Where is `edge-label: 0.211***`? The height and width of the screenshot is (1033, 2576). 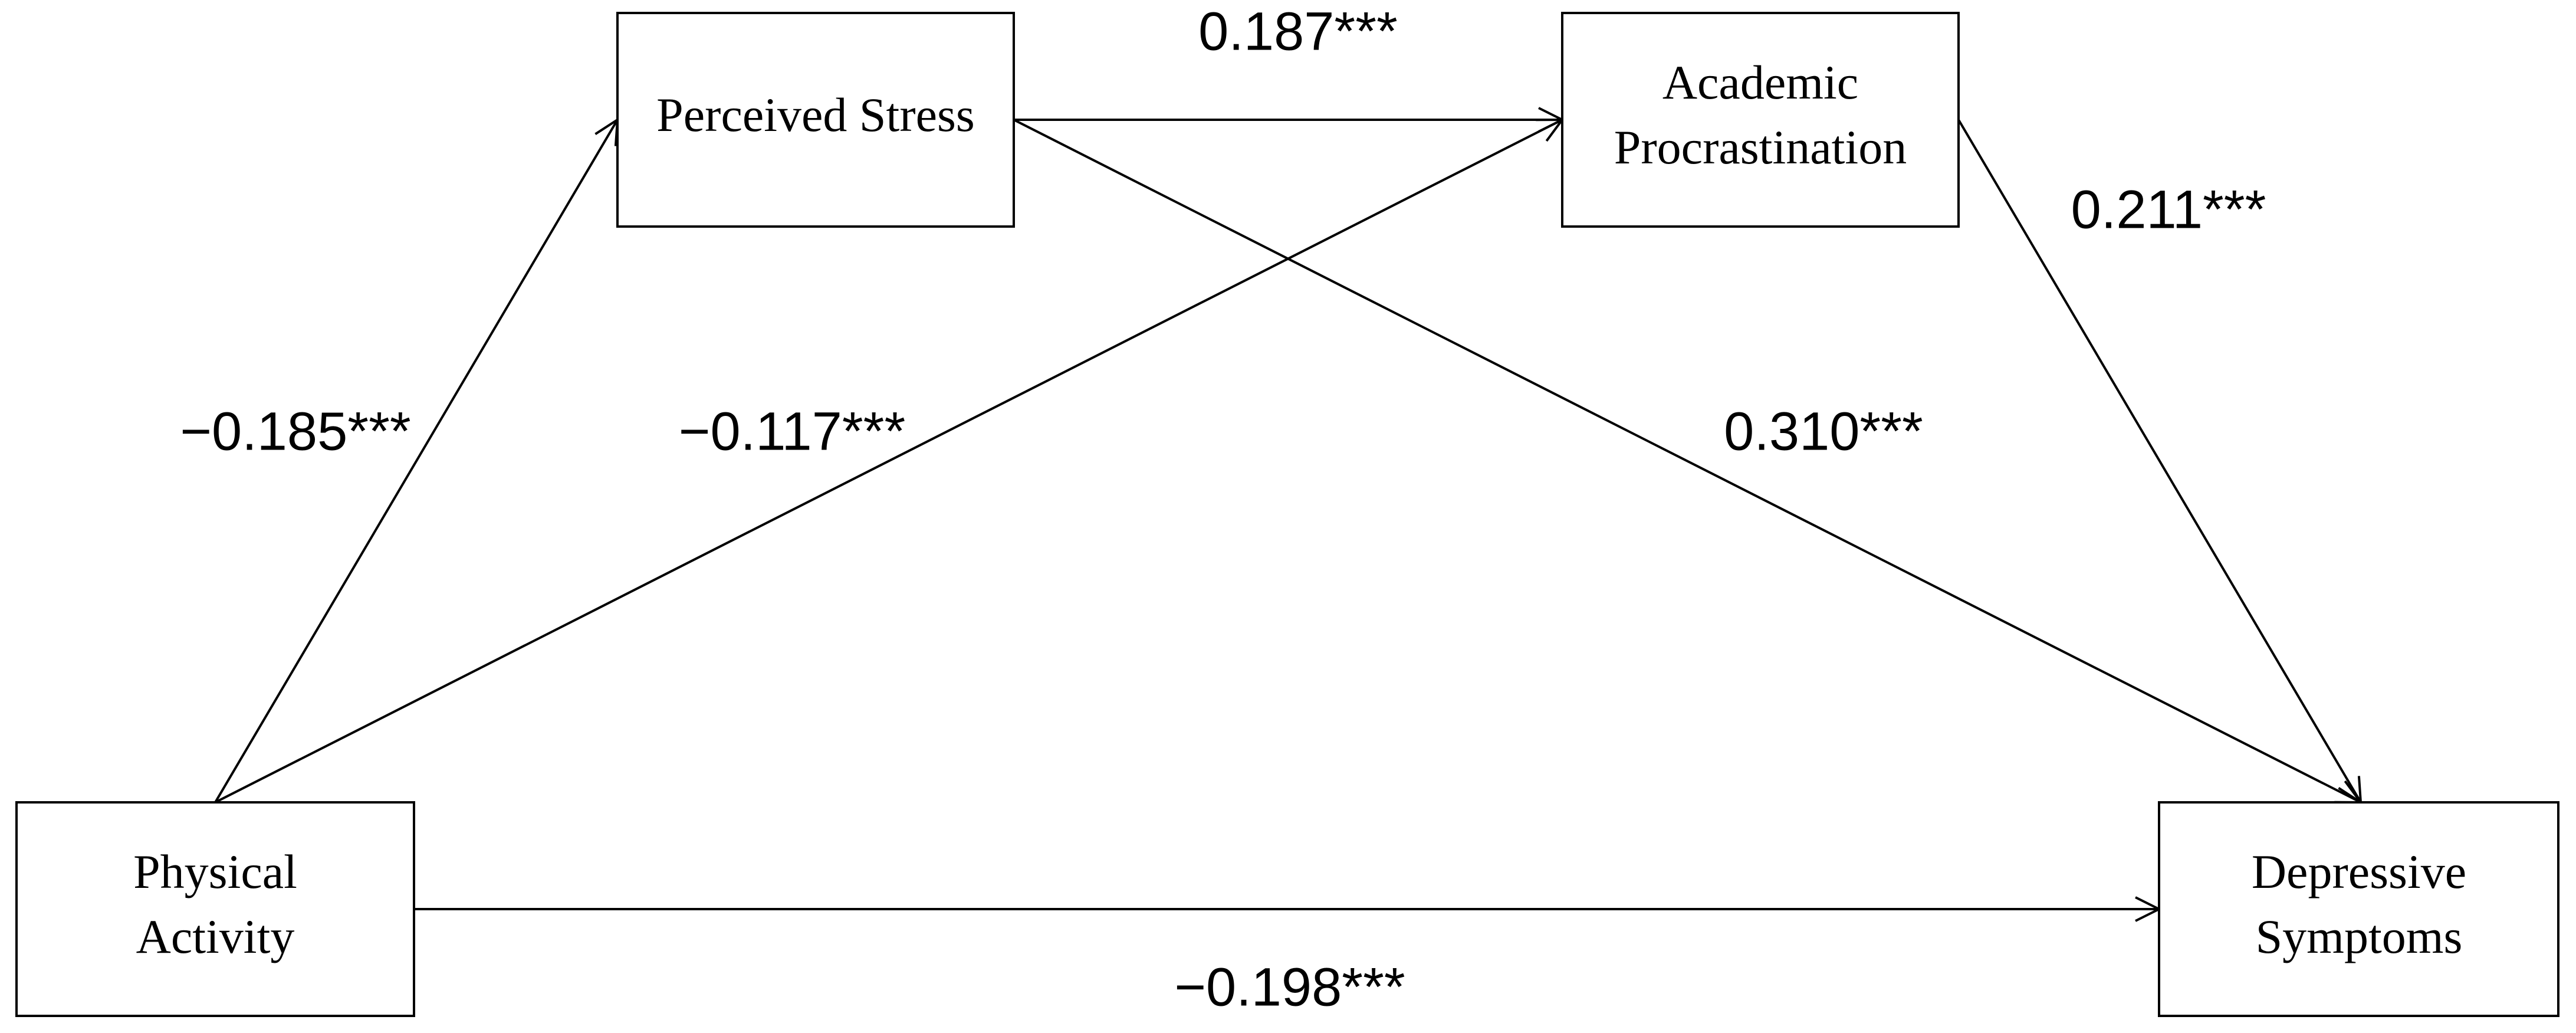 edge-label: 0.211*** is located at coordinates (2168, 209).